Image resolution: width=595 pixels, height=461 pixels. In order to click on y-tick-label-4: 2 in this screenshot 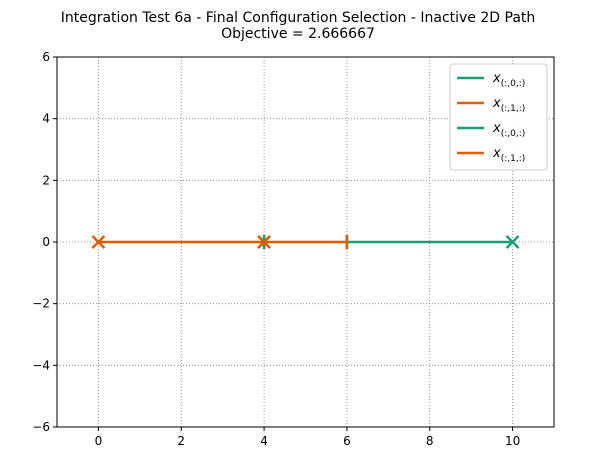, I will do `click(46, 180)`.